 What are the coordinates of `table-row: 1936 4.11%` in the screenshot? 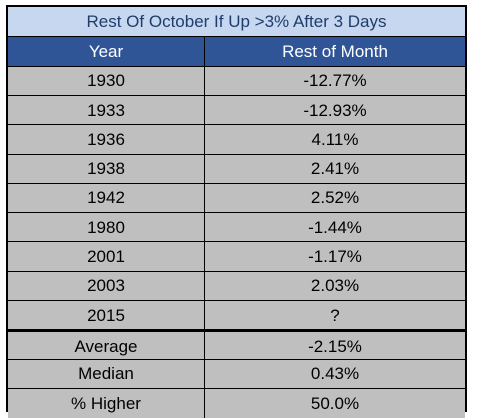 It's located at (236, 139).